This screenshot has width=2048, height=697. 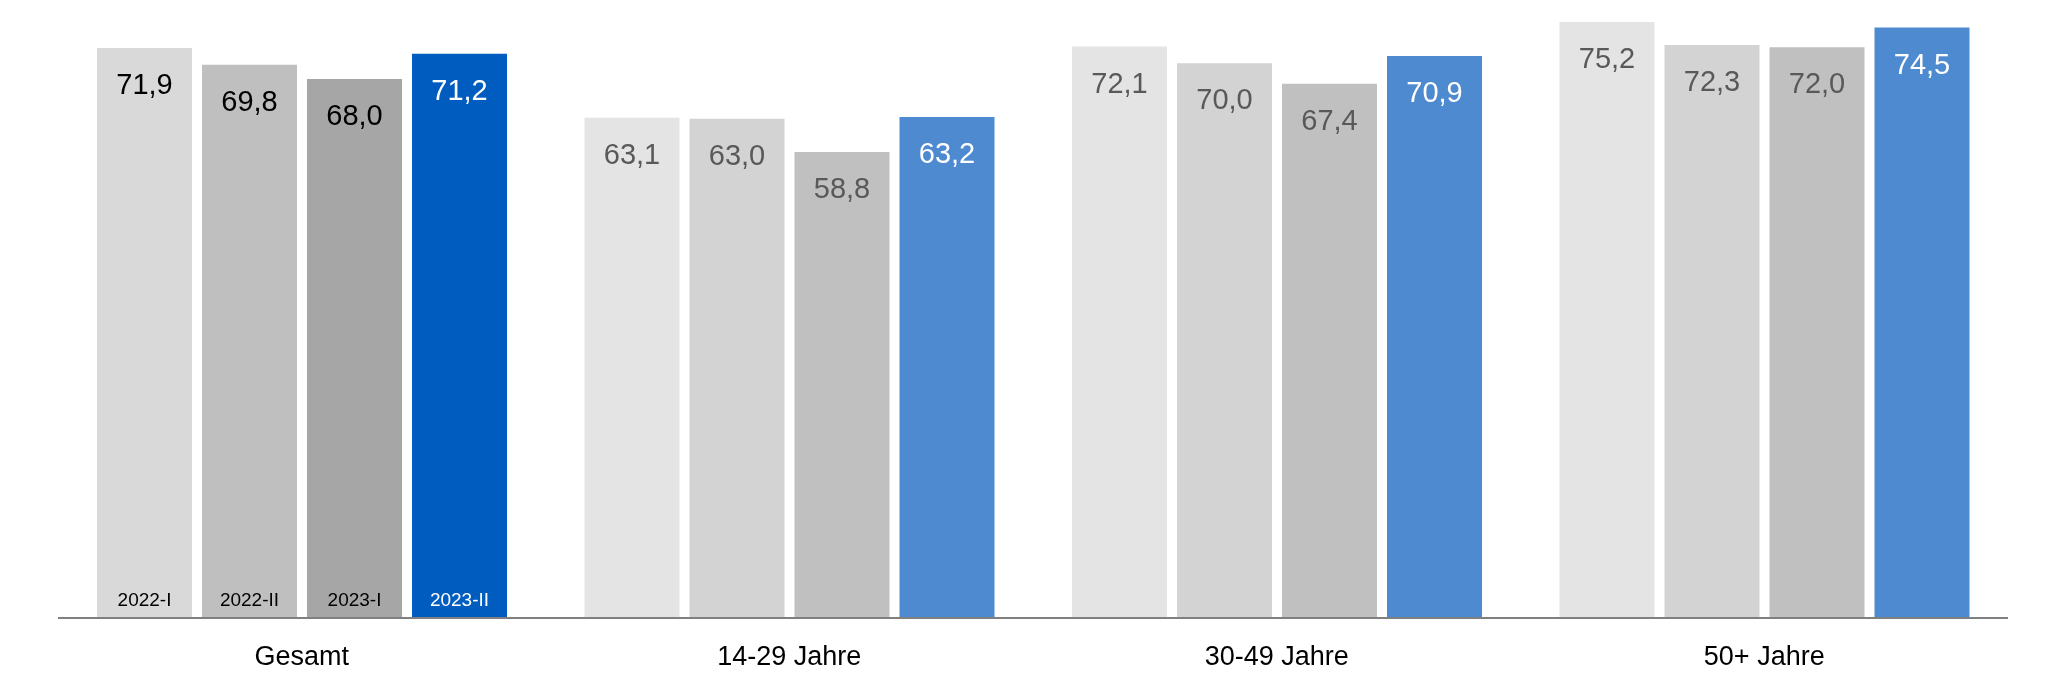 I want to click on data-label: 63,0, so click(x=737, y=154).